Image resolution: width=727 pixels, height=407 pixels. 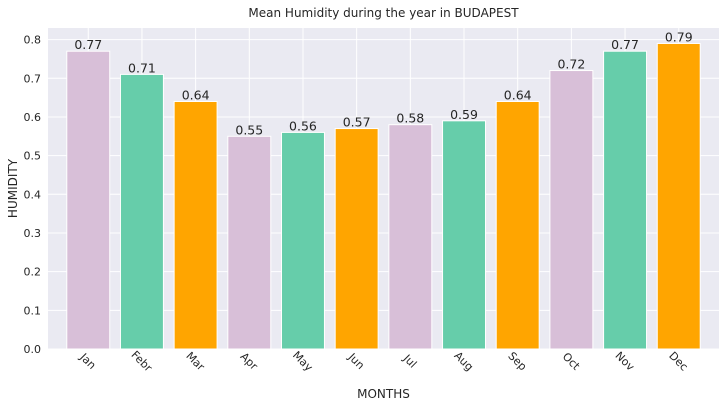 What do you see at coordinates (356, 361) in the screenshot?
I see `x-tick-label: Jun` at bounding box center [356, 361].